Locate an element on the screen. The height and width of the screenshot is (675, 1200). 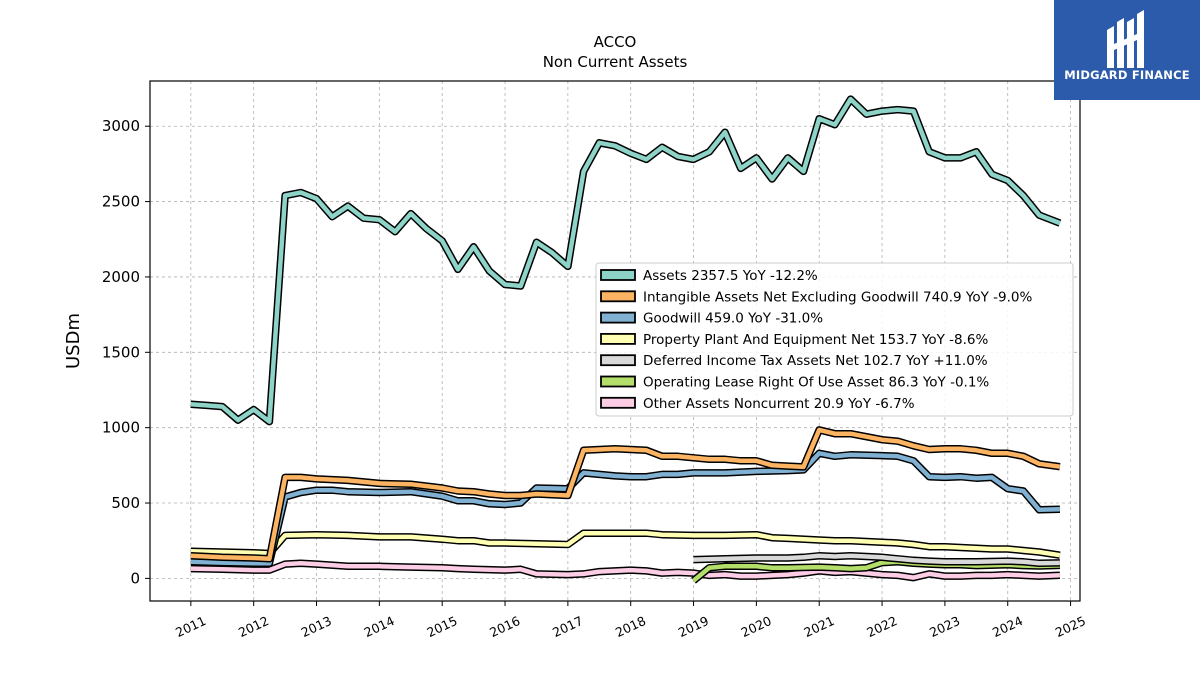
x-tick-label: 2015 is located at coordinates (441, 626).